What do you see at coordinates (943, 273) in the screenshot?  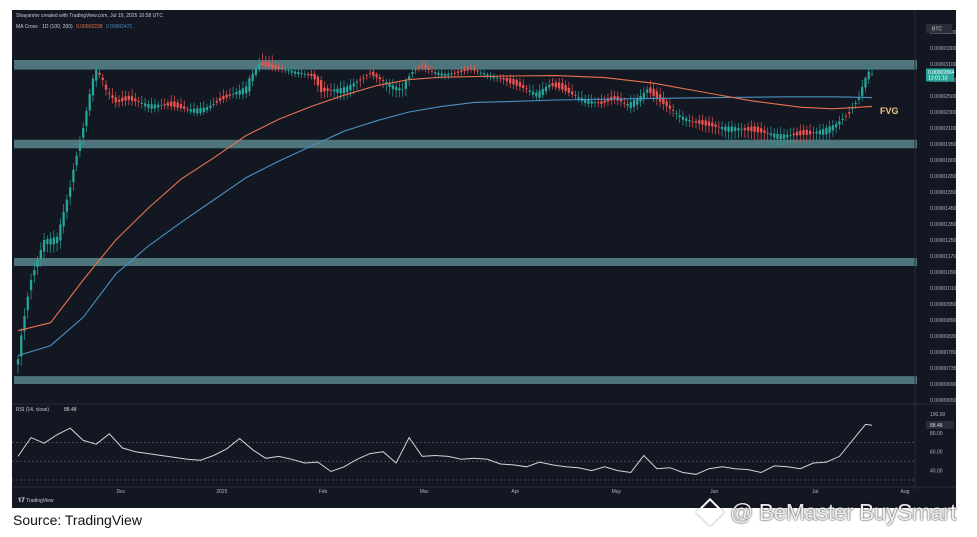 I see `price-tick-label: 0.00001090` at bounding box center [943, 273].